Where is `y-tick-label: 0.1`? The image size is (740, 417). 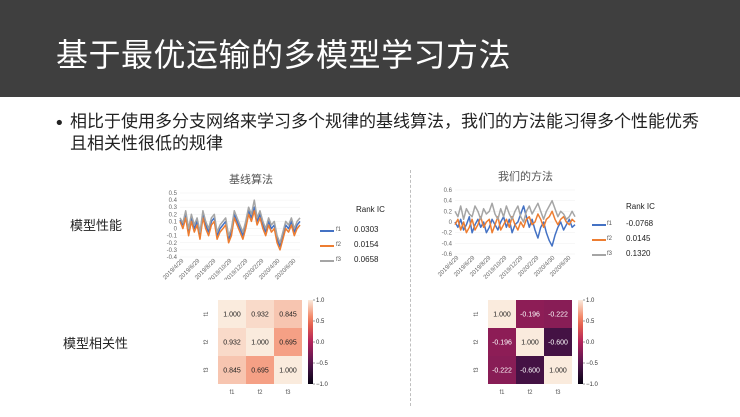 y-tick-label: 0.1 is located at coordinates (173, 222).